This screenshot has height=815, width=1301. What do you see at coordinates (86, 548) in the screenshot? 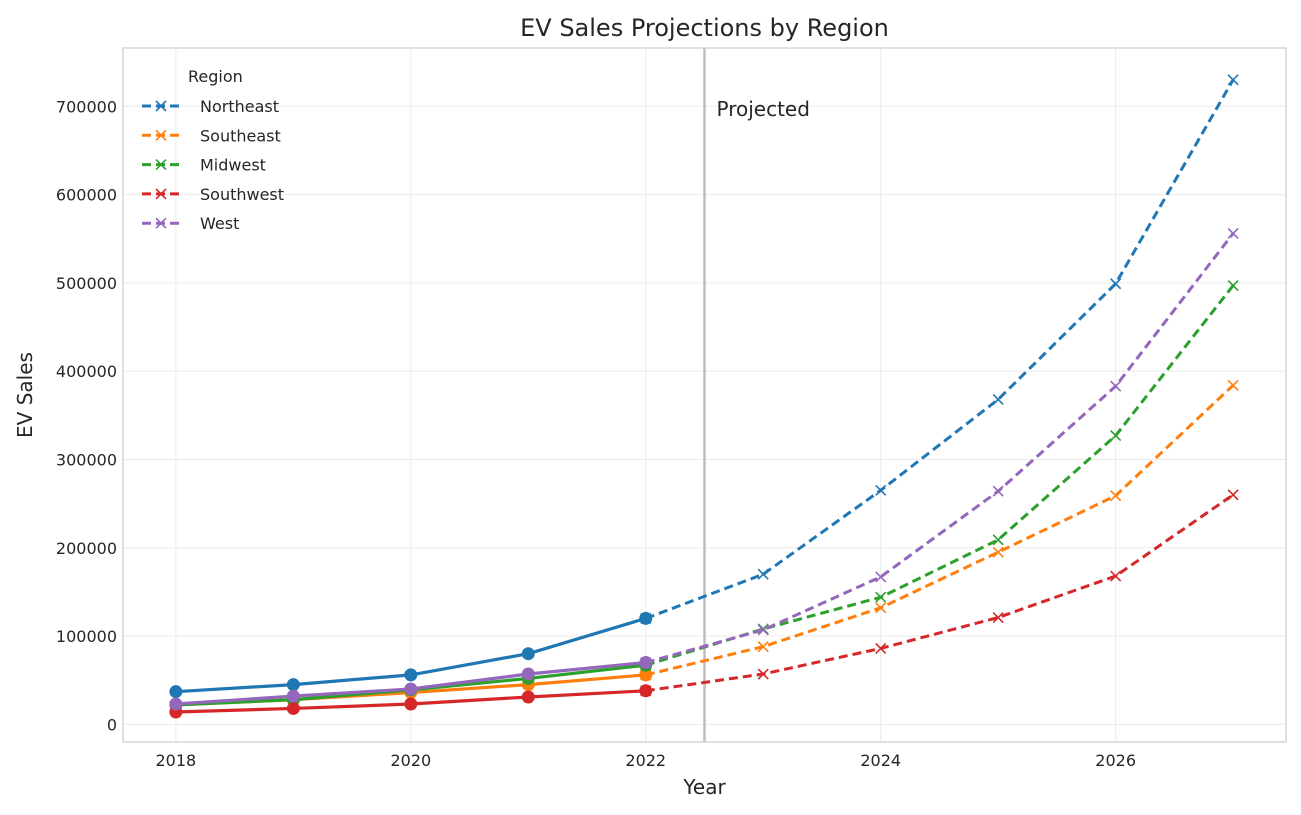
I see `y-tick-label: 200000` at bounding box center [86, 548].